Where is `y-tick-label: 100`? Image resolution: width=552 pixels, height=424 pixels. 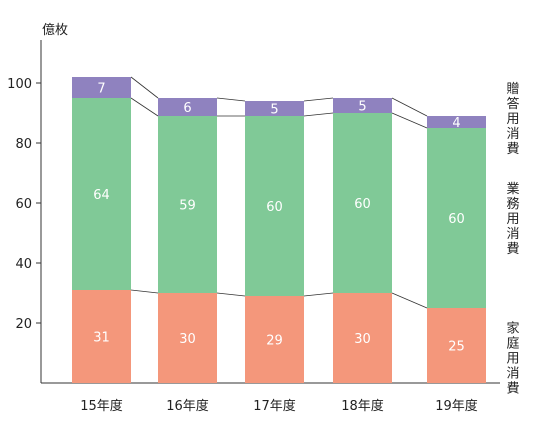
y-tick-label: 100 is located at coordinates (19, 84).